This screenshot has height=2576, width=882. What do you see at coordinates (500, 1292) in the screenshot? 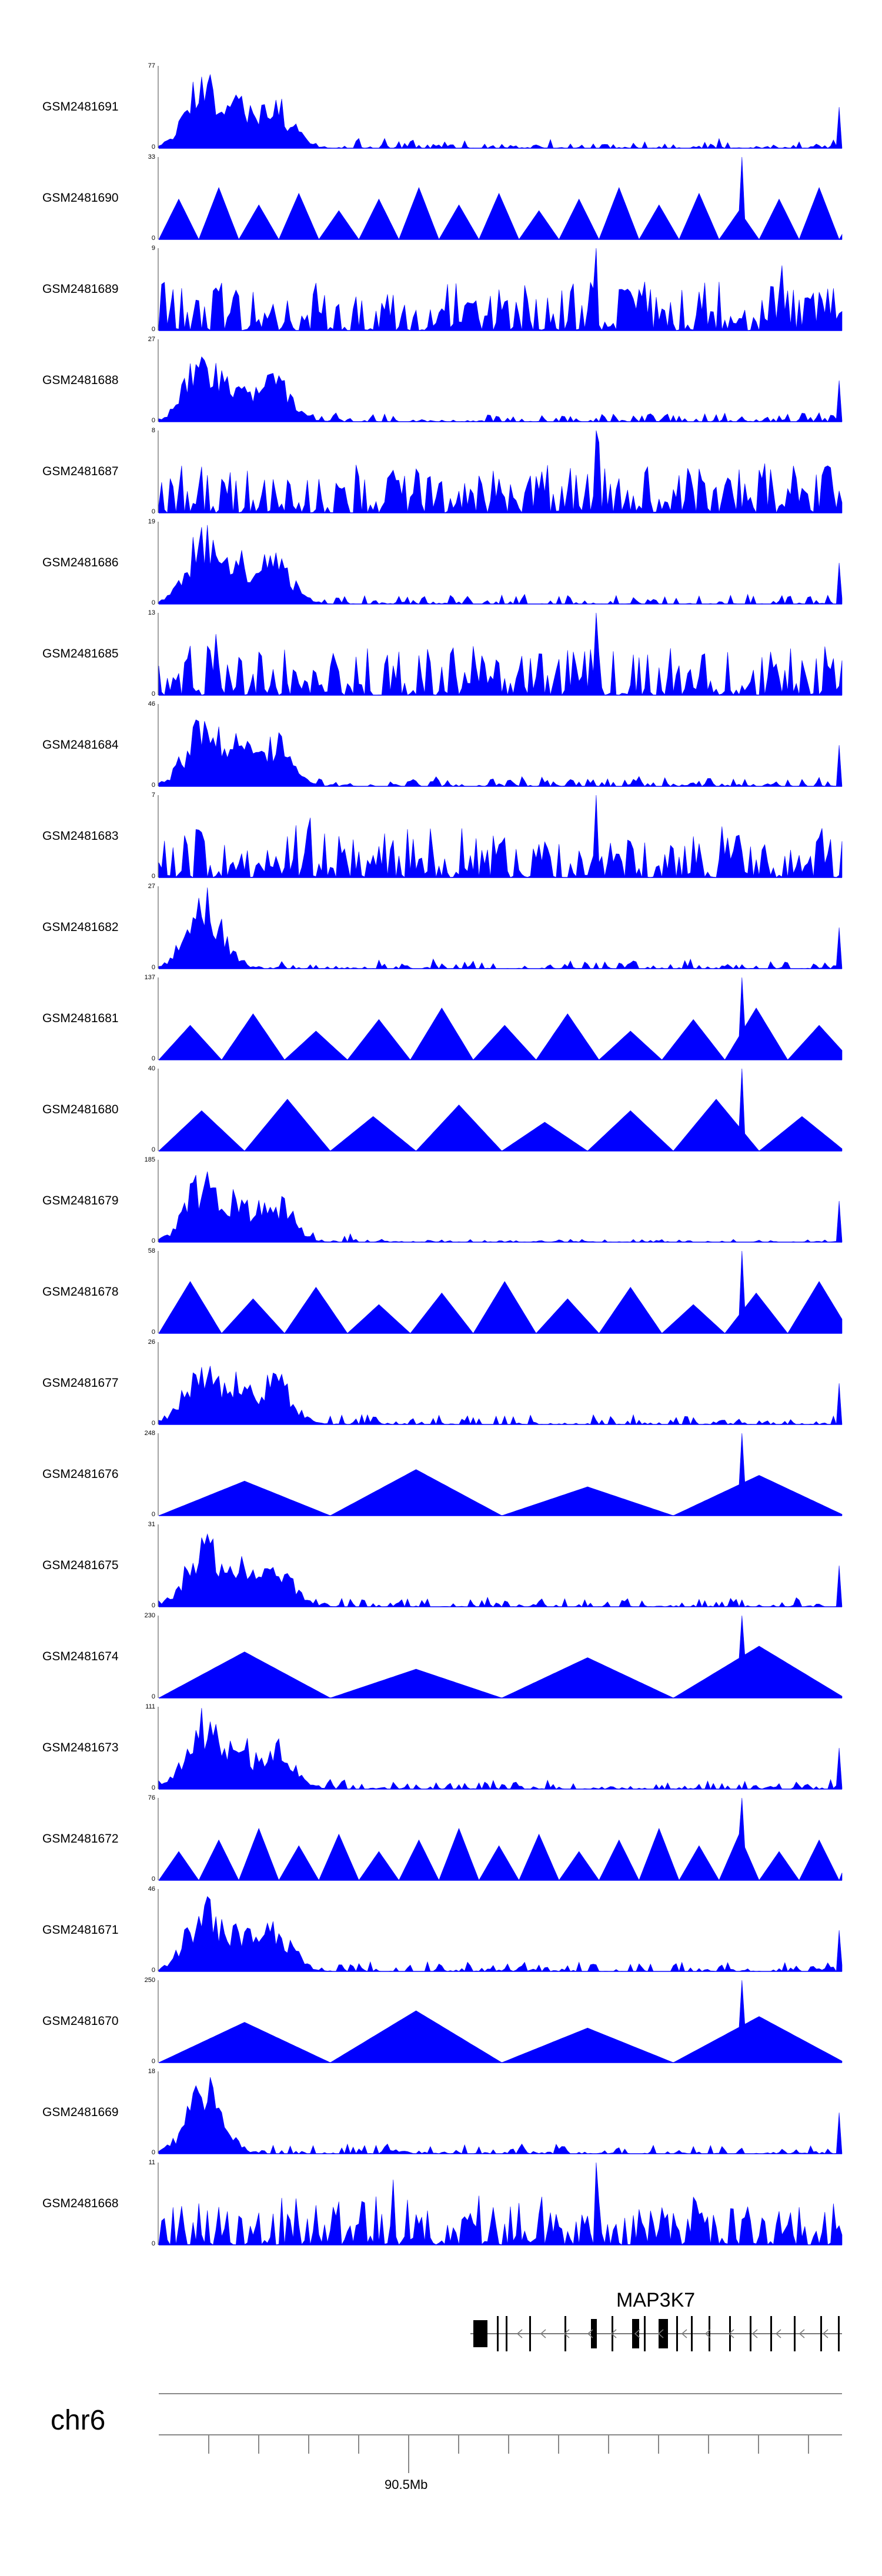
I see `coverage-area-GSM2481678` at bounding box center [500, 1292].